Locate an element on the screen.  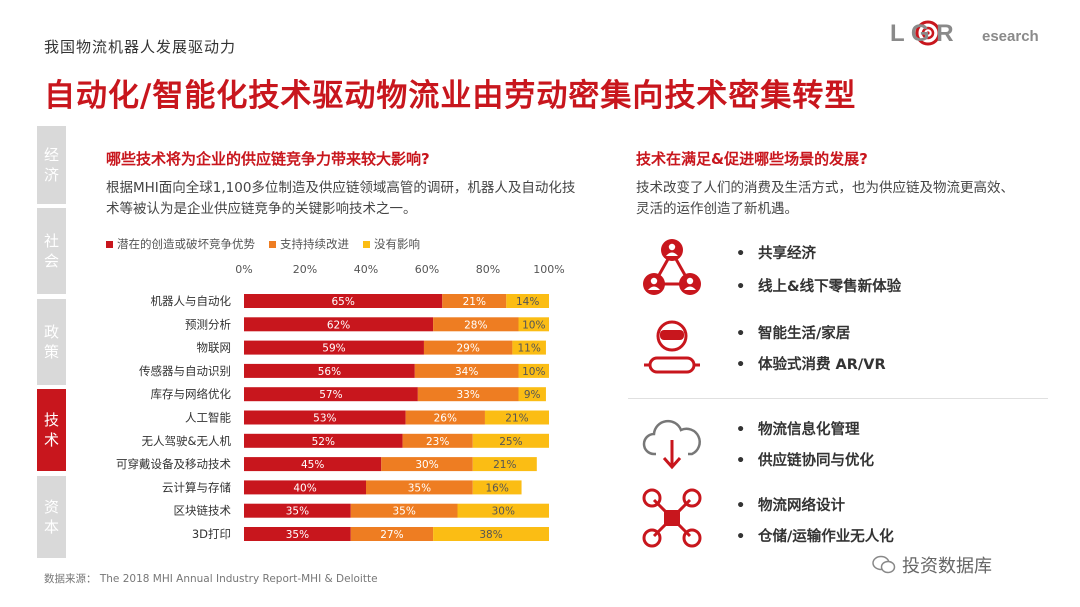
side-tab-3: 技术 is located at coordinates (51, 430).